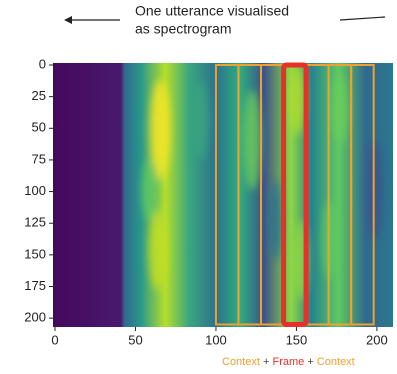  I want to click on y-tick-label: 150, so click(35, 253).